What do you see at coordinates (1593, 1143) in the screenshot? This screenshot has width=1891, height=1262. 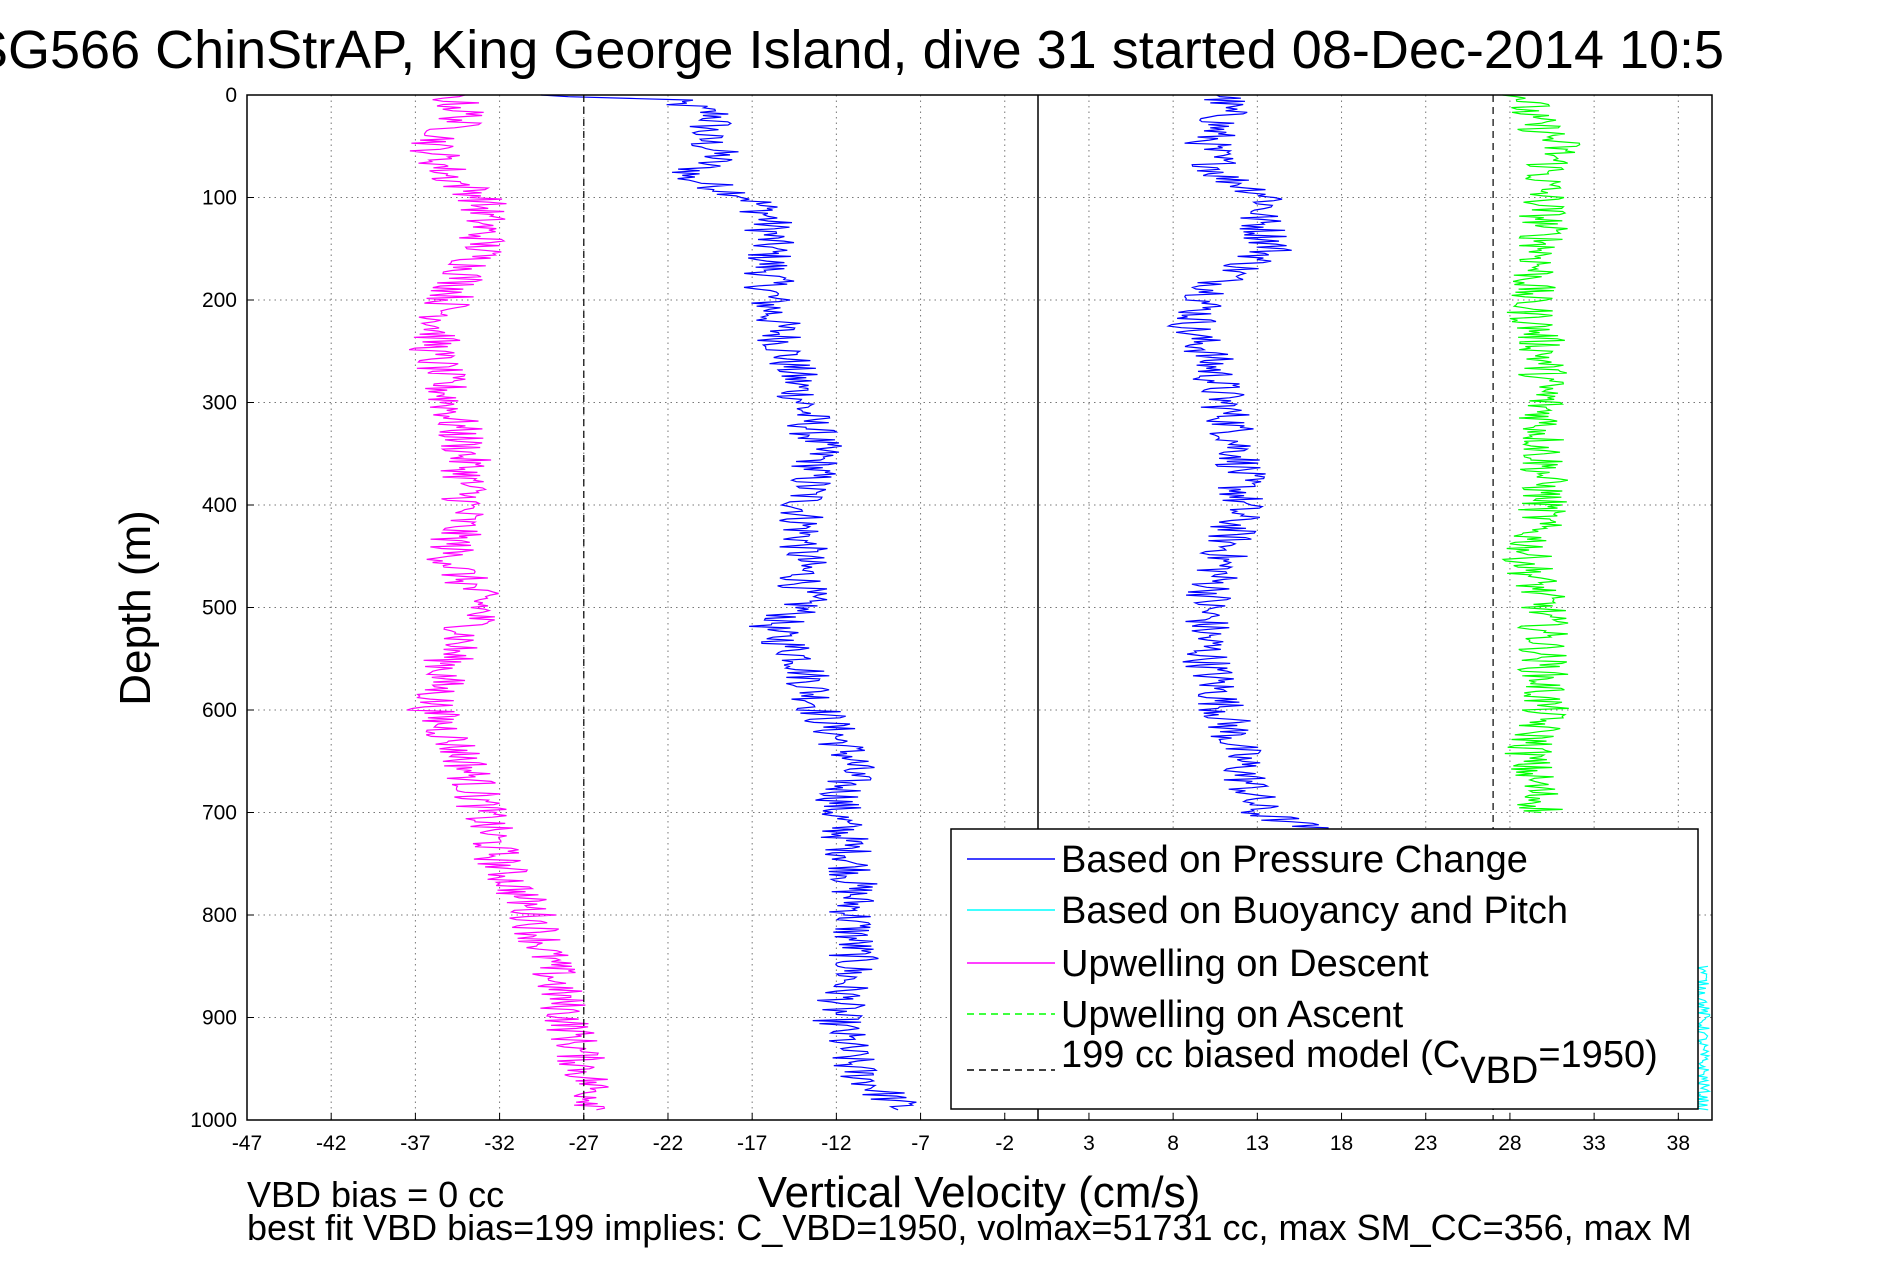 I see `x-tick-label: 33` at bounding box center [1593, 1143].